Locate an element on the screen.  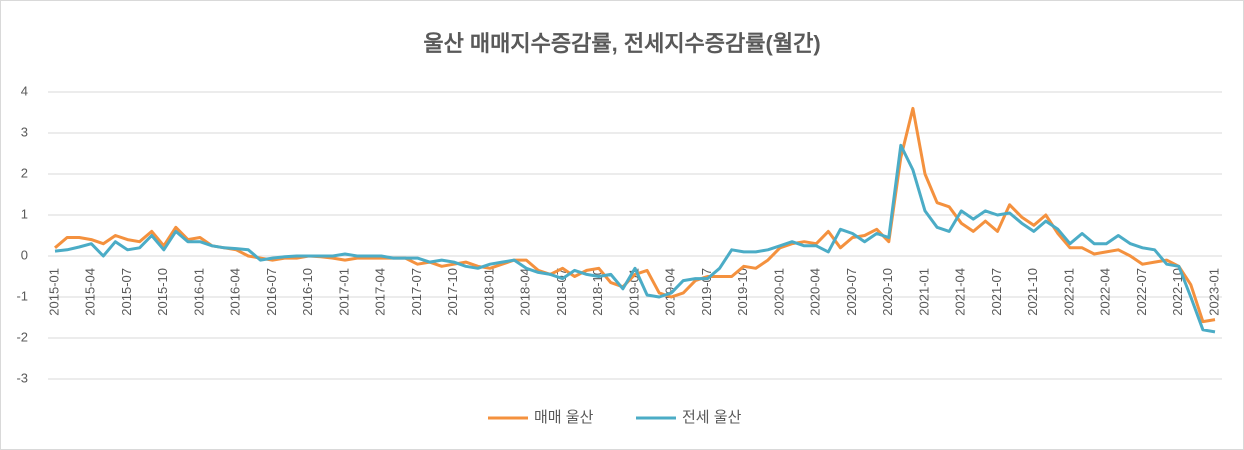
x-tick-label: 2016-01 is located at coordinates (198, 292).